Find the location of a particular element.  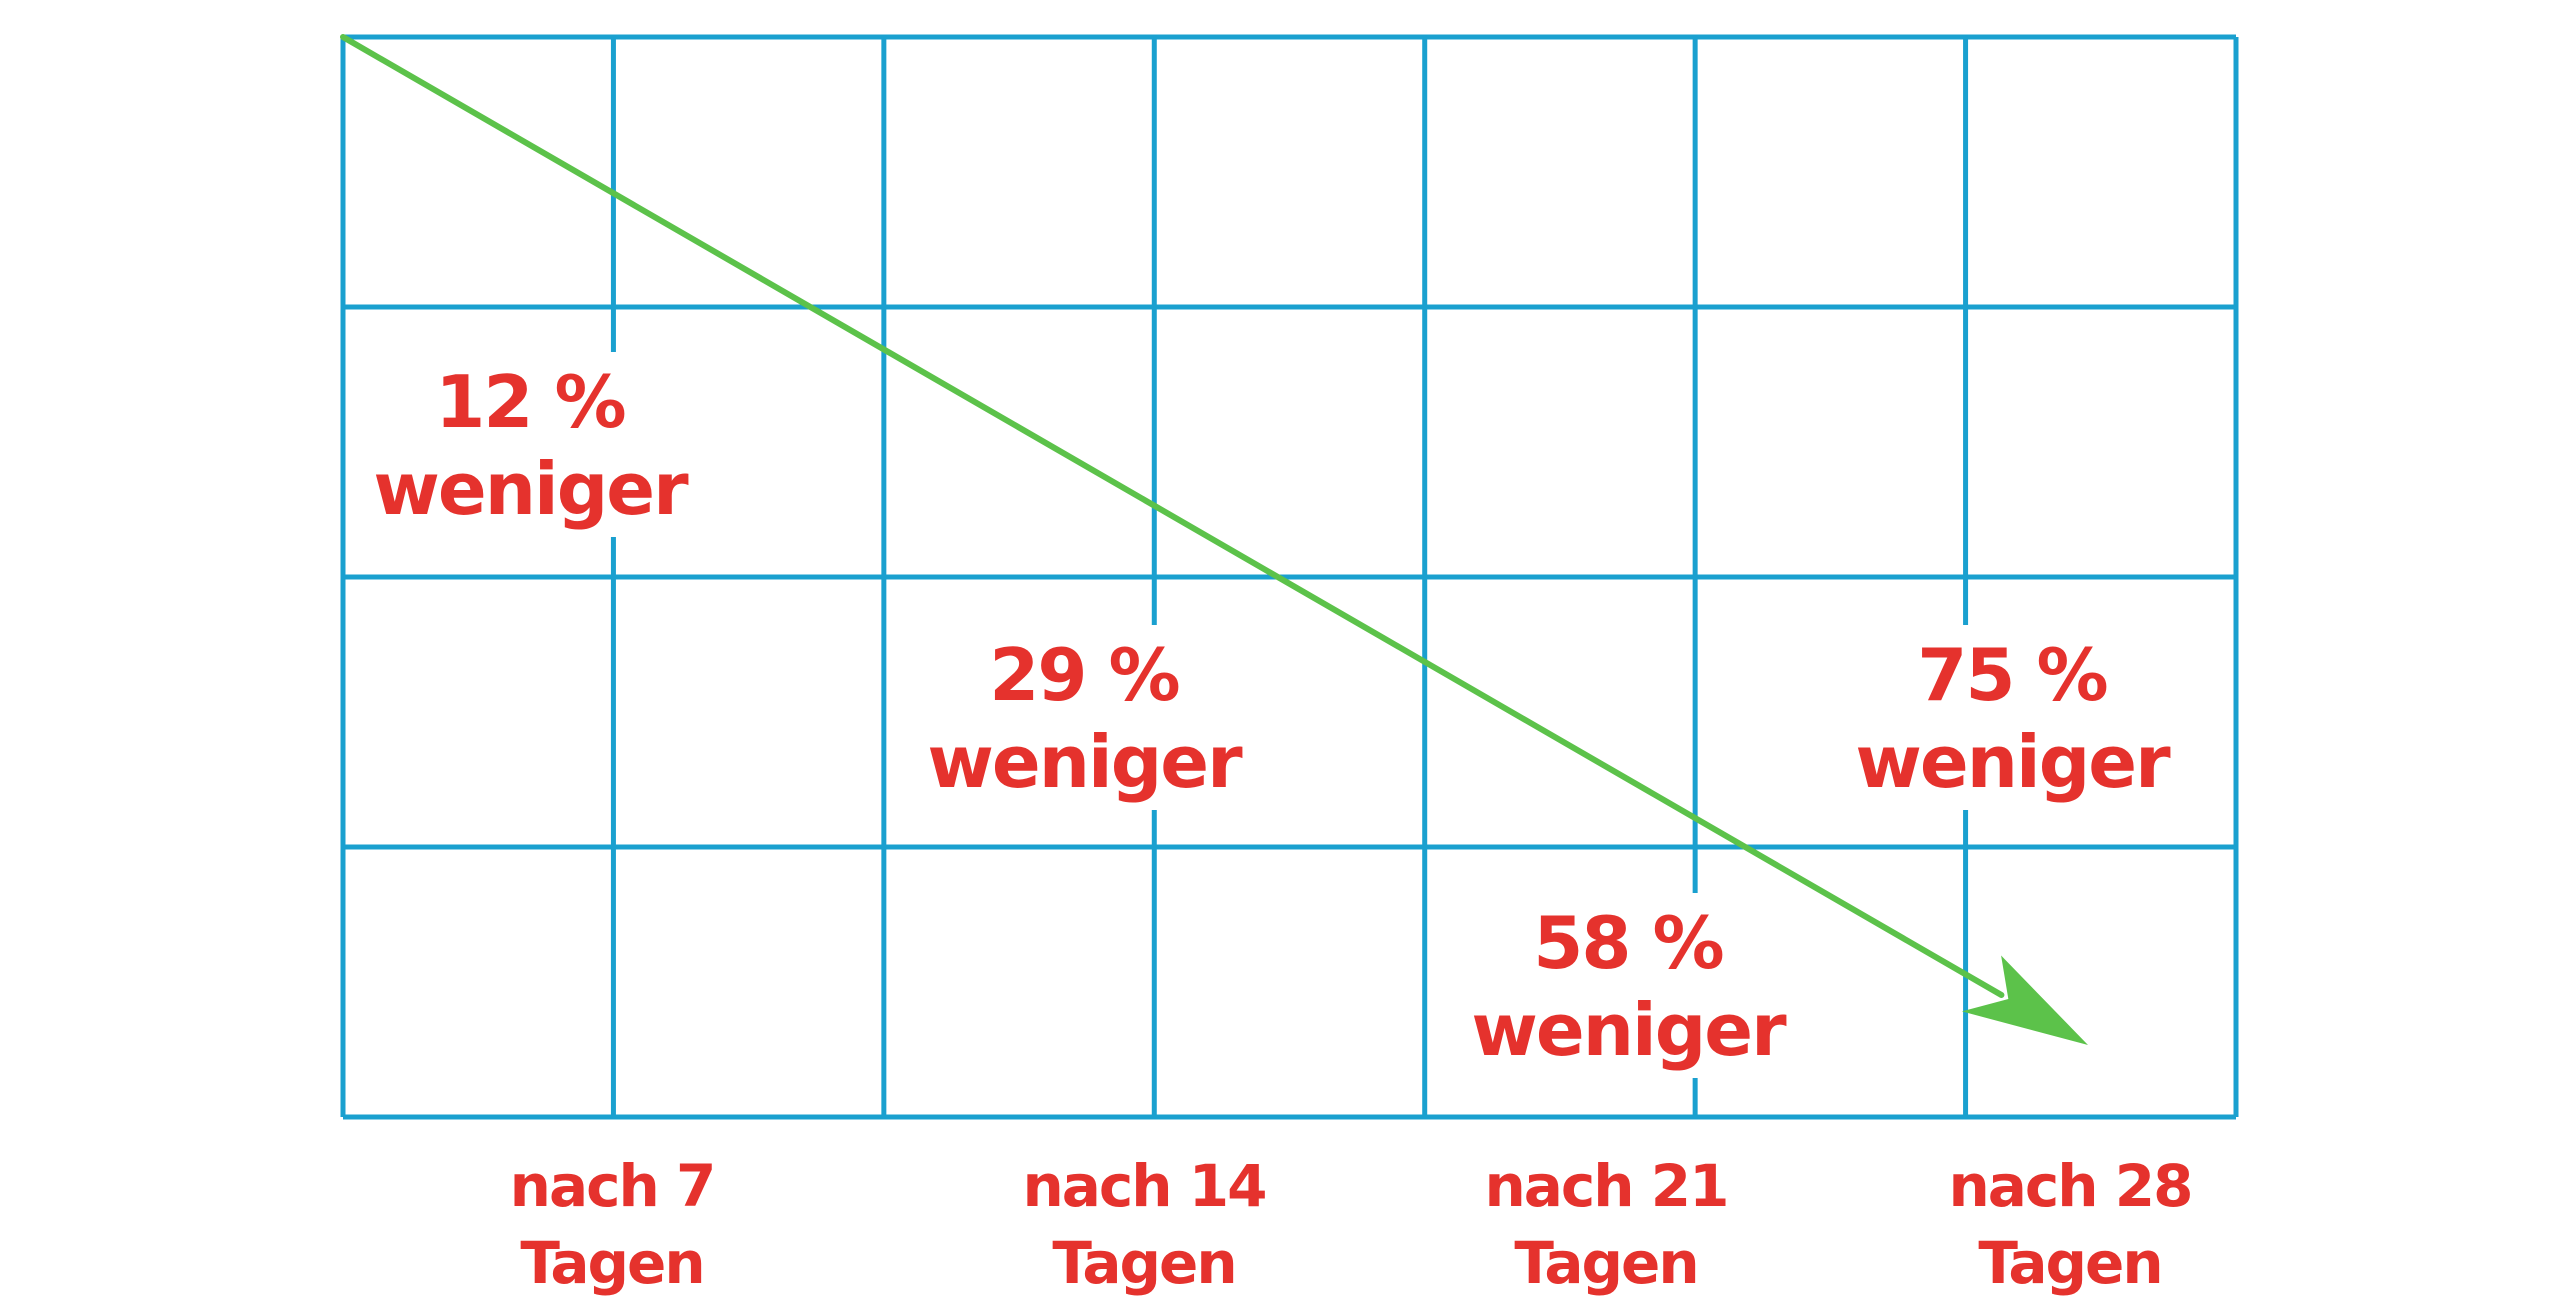

data-label: 12 %weniger is located at coordinates (531, 444).